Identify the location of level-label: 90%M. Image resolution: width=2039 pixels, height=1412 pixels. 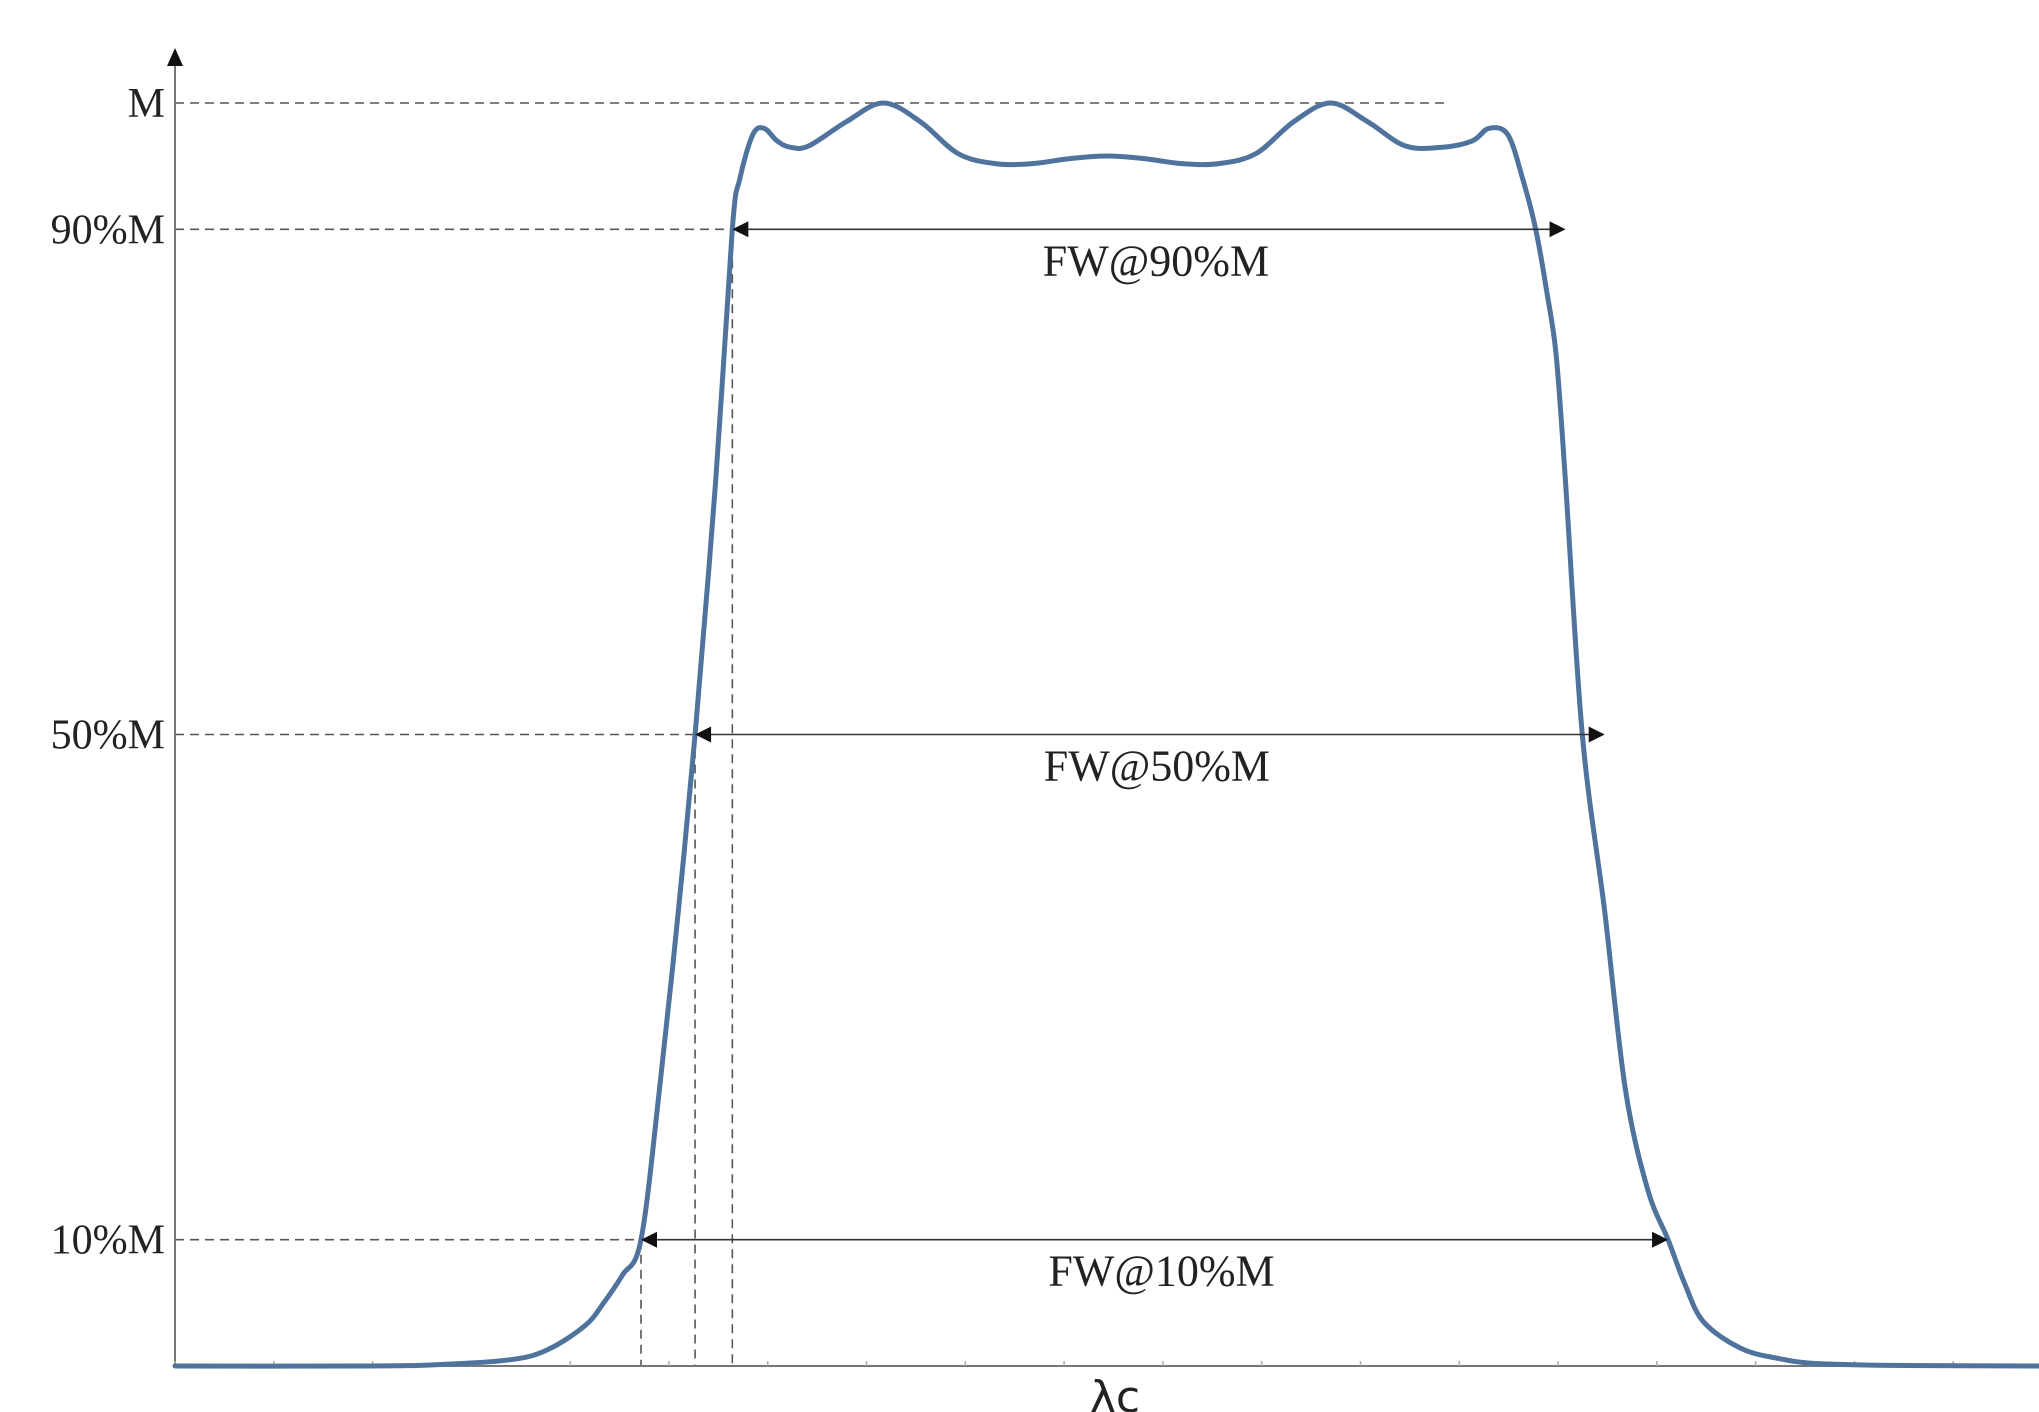
(108, 230).